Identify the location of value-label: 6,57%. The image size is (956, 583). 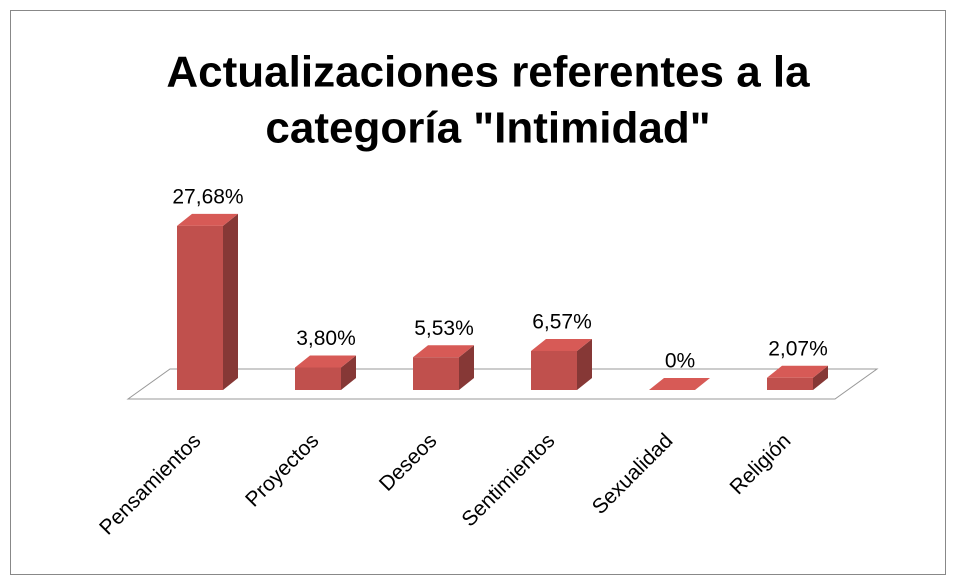
(562, 322).